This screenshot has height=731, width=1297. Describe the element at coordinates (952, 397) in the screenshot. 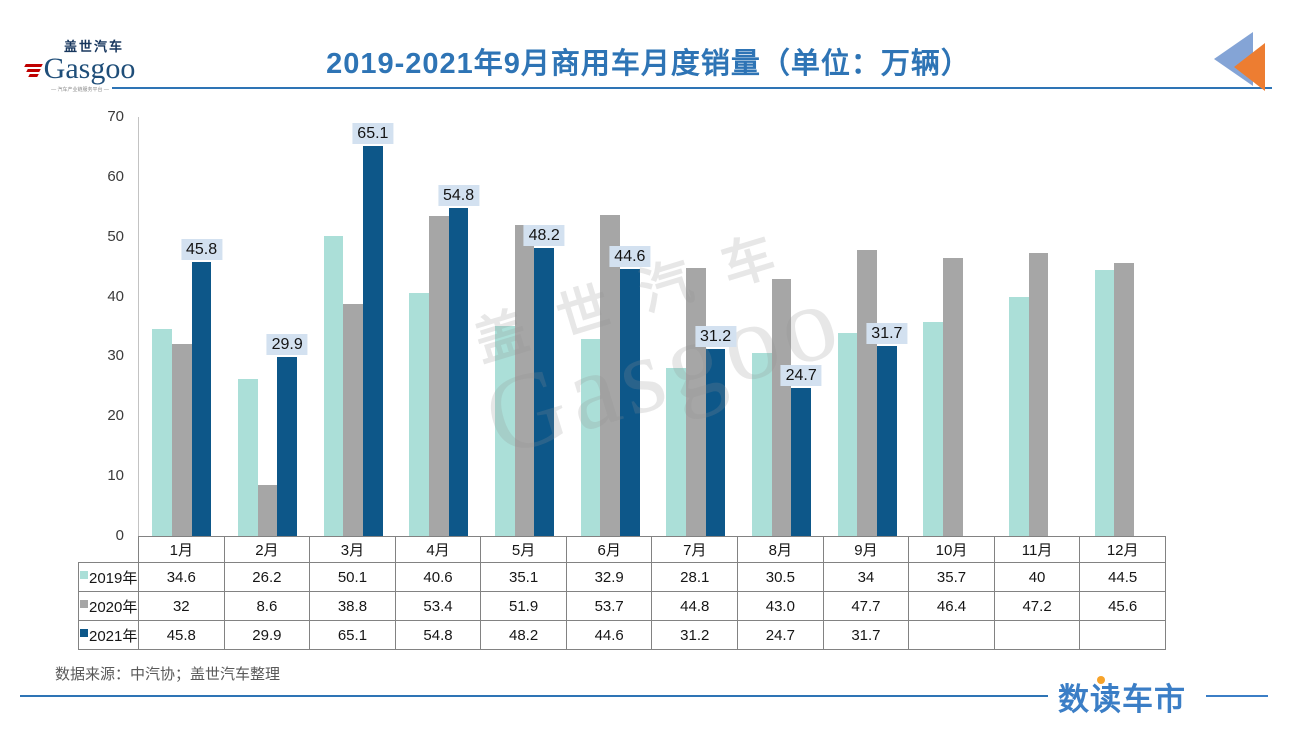

I see `bar-2020年-10月` at that location.